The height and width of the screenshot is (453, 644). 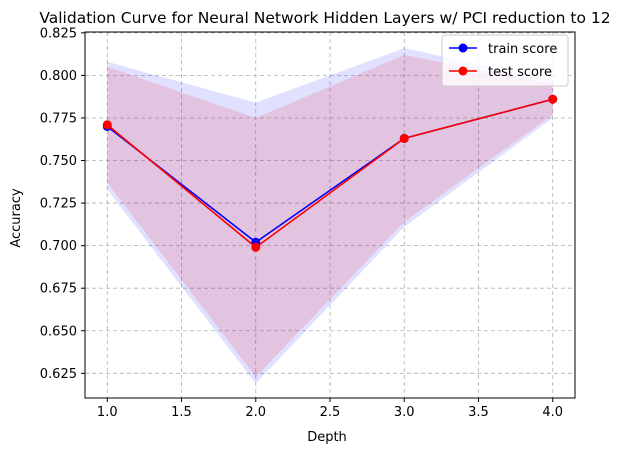 What do you see at coordinates (404, 412) in the screenshot?
I see `x-tick-label: 3.0` at bounding box center [404, 412].